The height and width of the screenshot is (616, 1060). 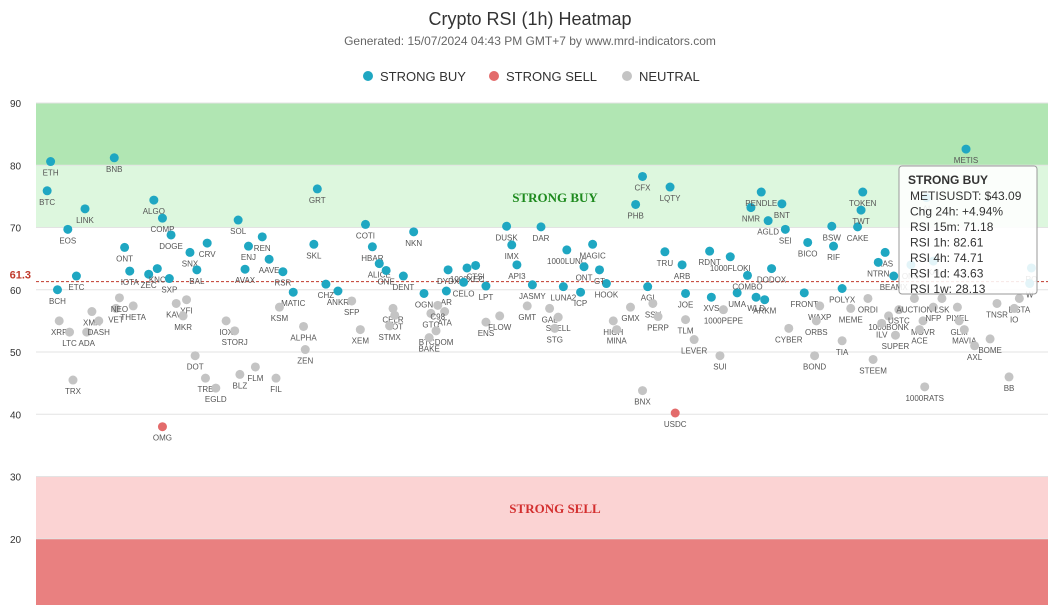 What do you see at coordinates (920, 330) in the screenshot?
I see `coin-point-ace` at bounding box center [920, 330].